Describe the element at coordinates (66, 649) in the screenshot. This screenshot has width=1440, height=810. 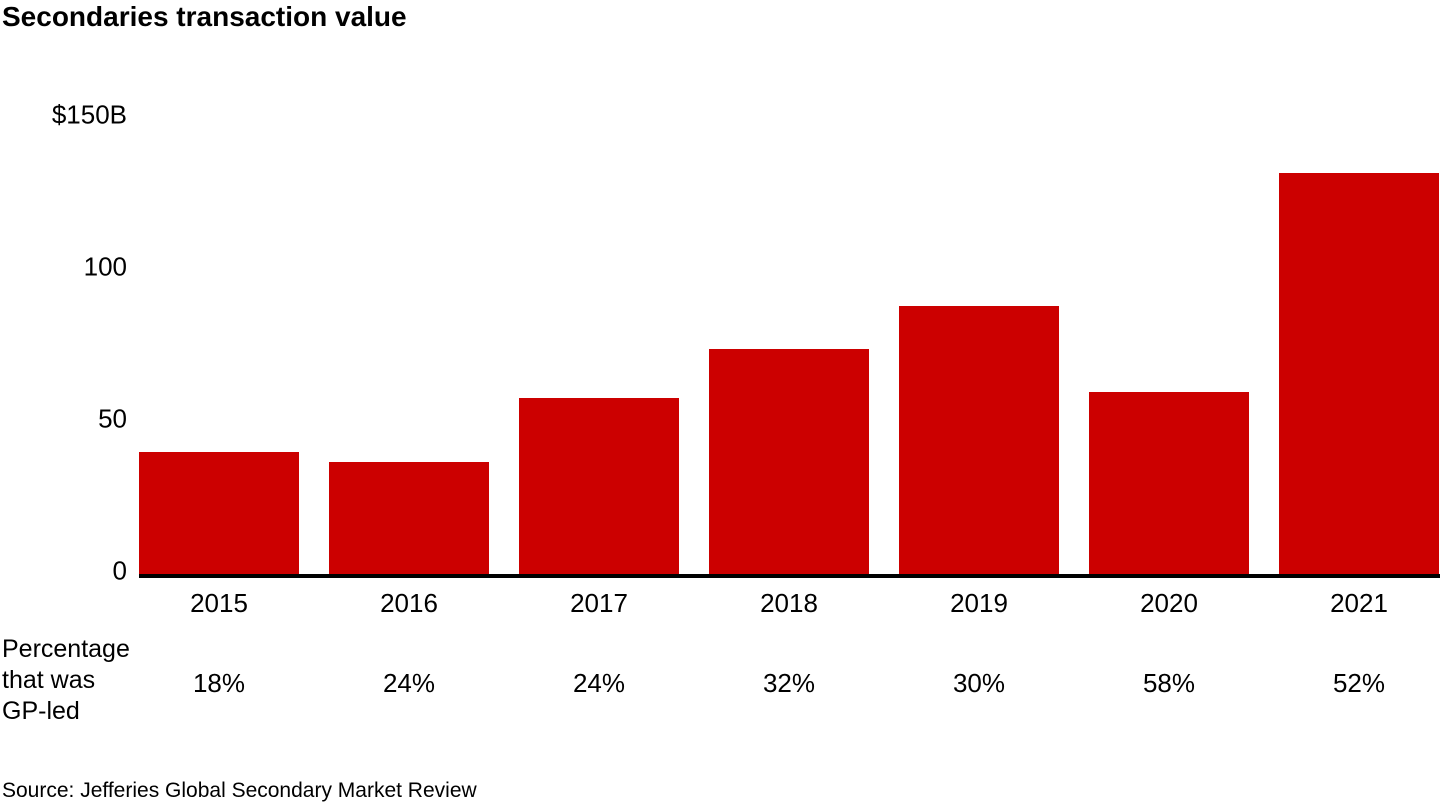
I see `gp-led-row-label-line1: Percentage` at that location.